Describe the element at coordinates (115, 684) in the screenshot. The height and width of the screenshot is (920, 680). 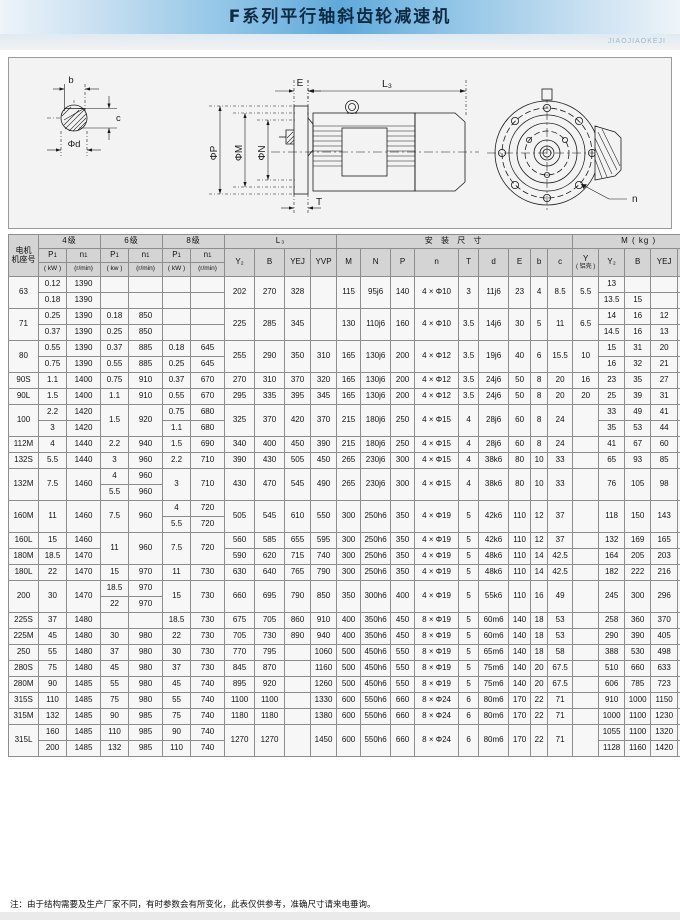
I see `cell-p1-6pole: 55` at that location.